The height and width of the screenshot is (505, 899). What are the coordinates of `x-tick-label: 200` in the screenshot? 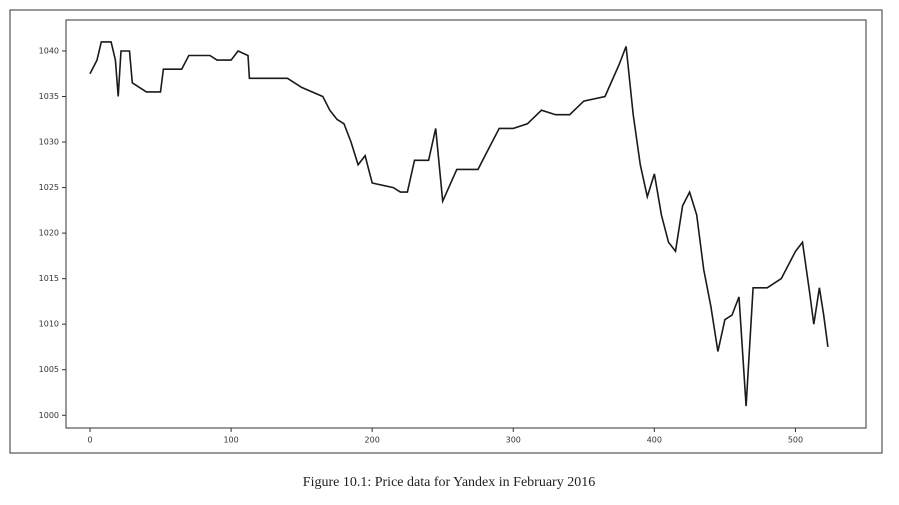 It's located at (372, 440).